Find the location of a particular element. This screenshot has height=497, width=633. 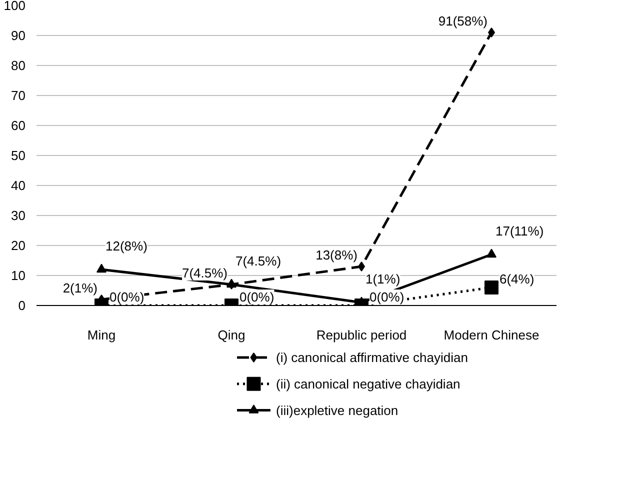

x-tick-label: Qing is located at coordinates (232, 335).